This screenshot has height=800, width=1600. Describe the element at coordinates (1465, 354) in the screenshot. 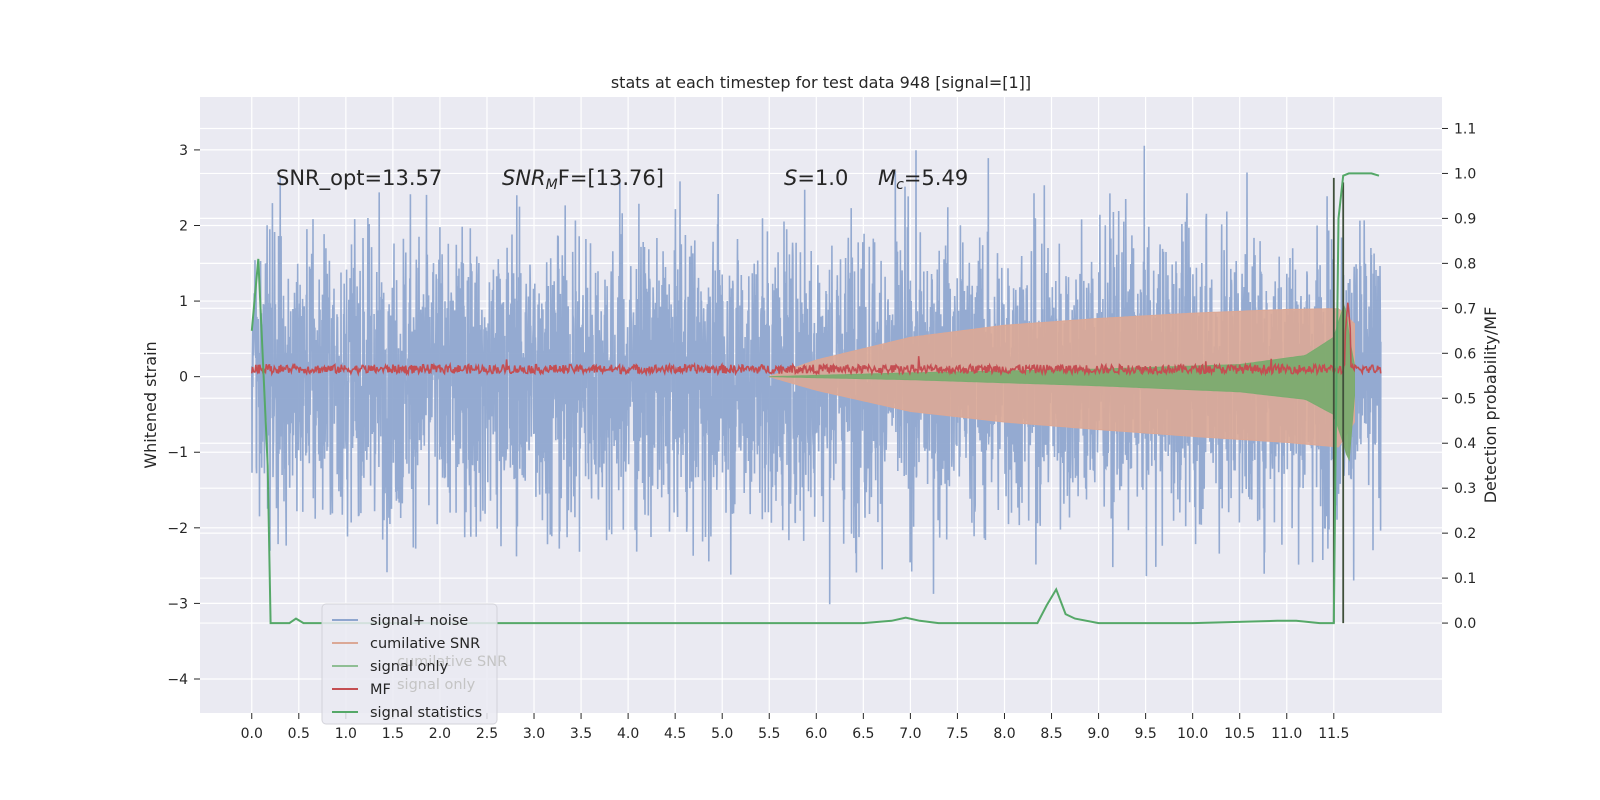

I see `y2-tick-label: 0.6` at that location.